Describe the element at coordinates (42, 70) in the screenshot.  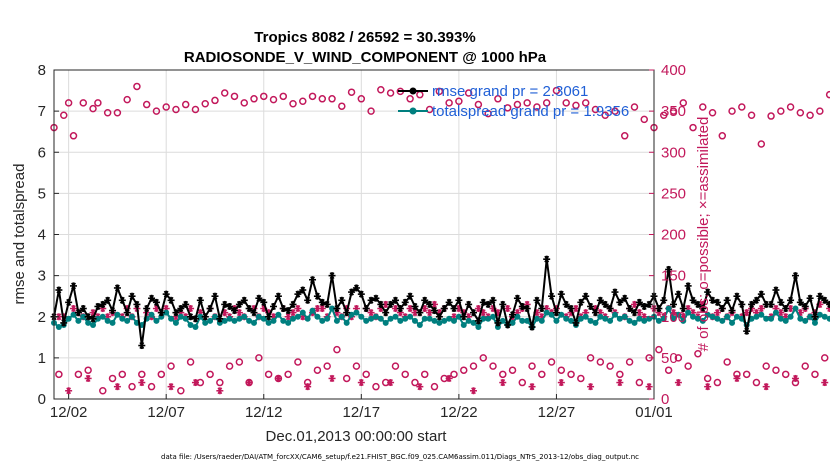
I see `y-tick-label: 8` at that location.